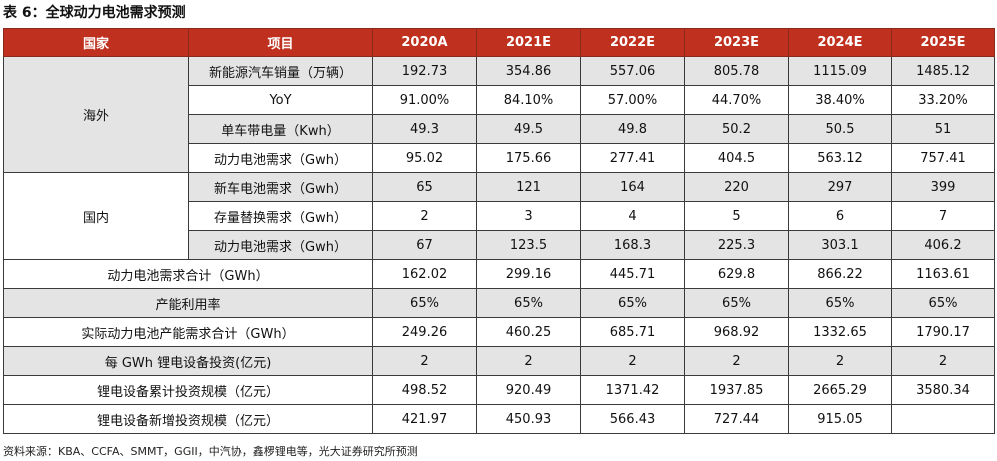 The width and height of the screenshot is (997, 461). What do you see at coordinates (96, 42) in the screenshot?
I see `header-country: 国家` at bounding box center [96, 42].